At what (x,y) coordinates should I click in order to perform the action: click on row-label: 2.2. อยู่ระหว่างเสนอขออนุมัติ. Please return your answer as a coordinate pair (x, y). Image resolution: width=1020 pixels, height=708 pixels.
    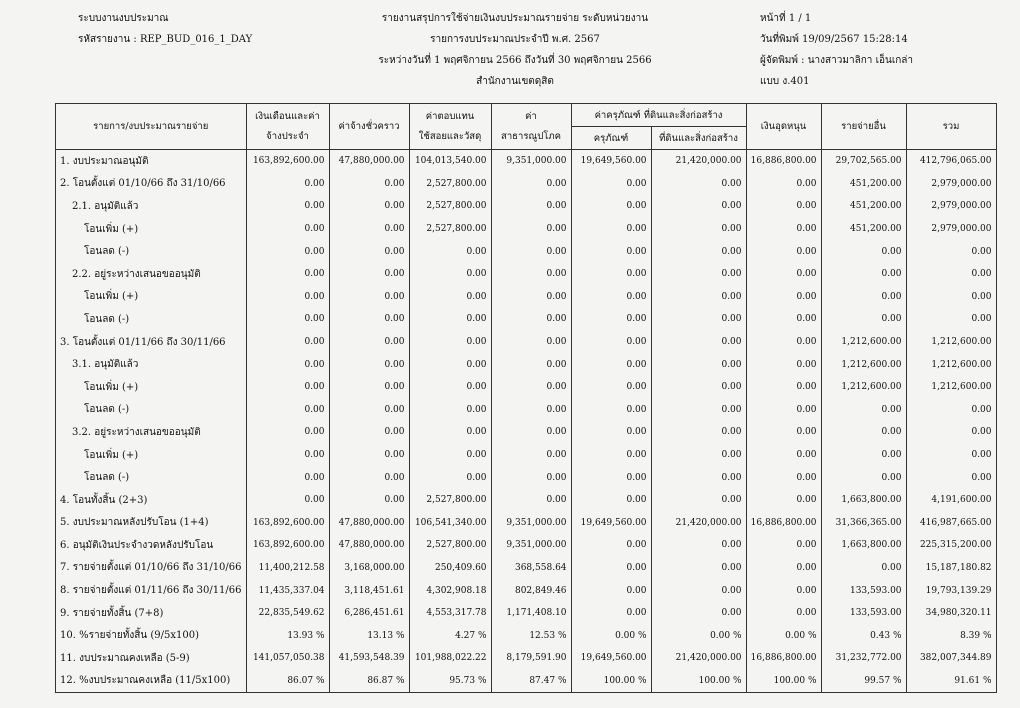
    Looking at the image, I should click on (151, 274).